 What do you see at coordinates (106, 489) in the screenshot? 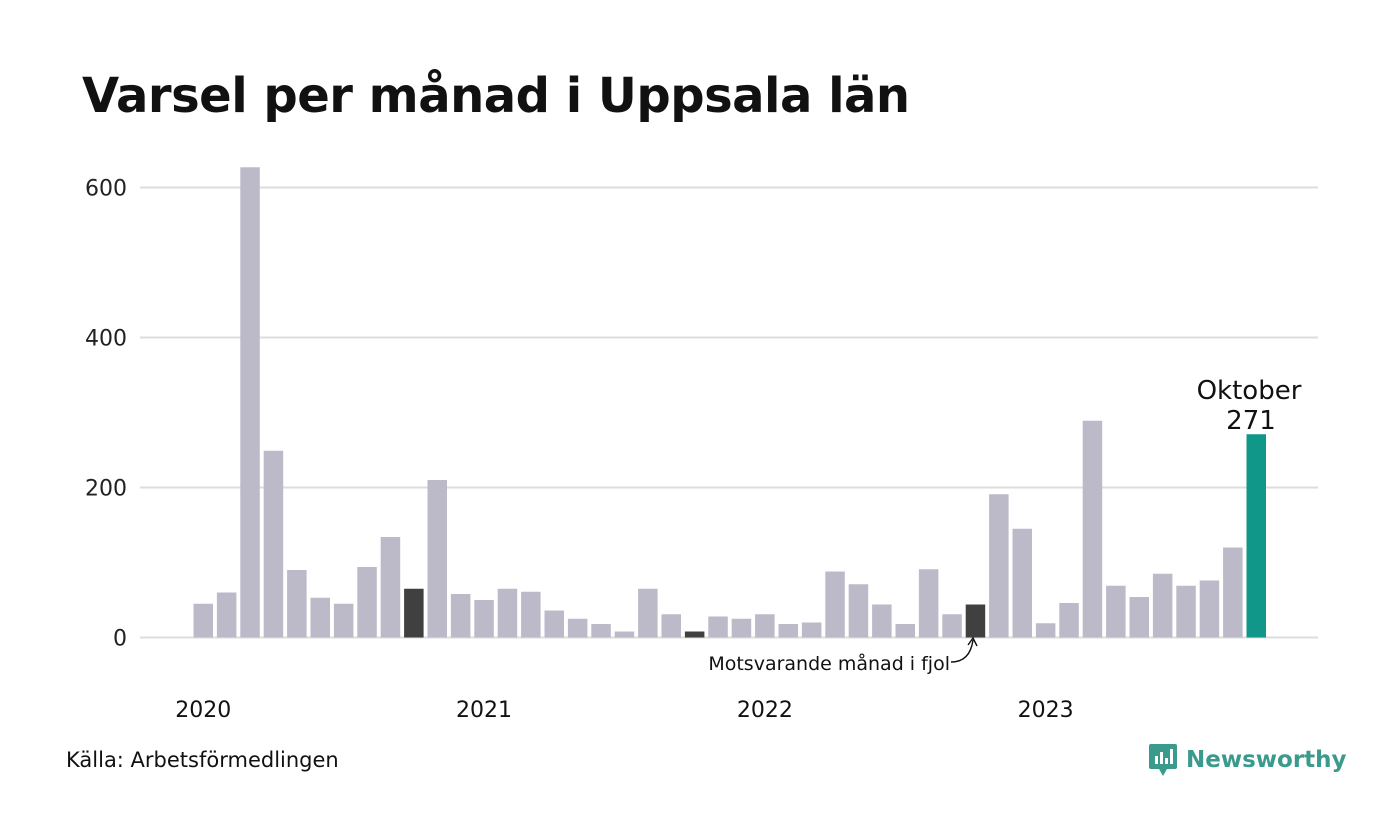
I see `y-tick-label: 200` at bounding box center [106, 489].